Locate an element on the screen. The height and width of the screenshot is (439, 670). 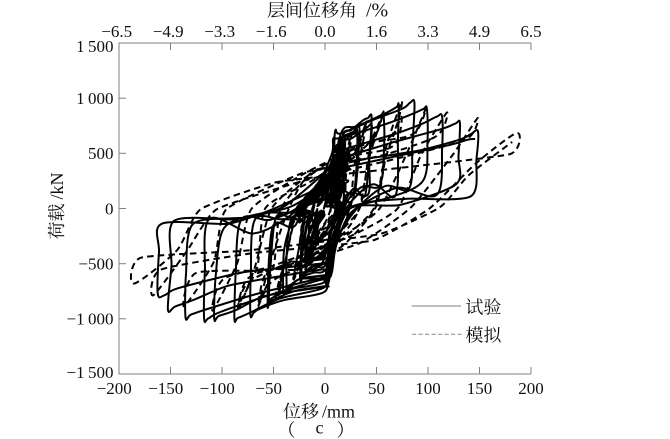
svg-text: −200 is located at coordinates (114, 388).